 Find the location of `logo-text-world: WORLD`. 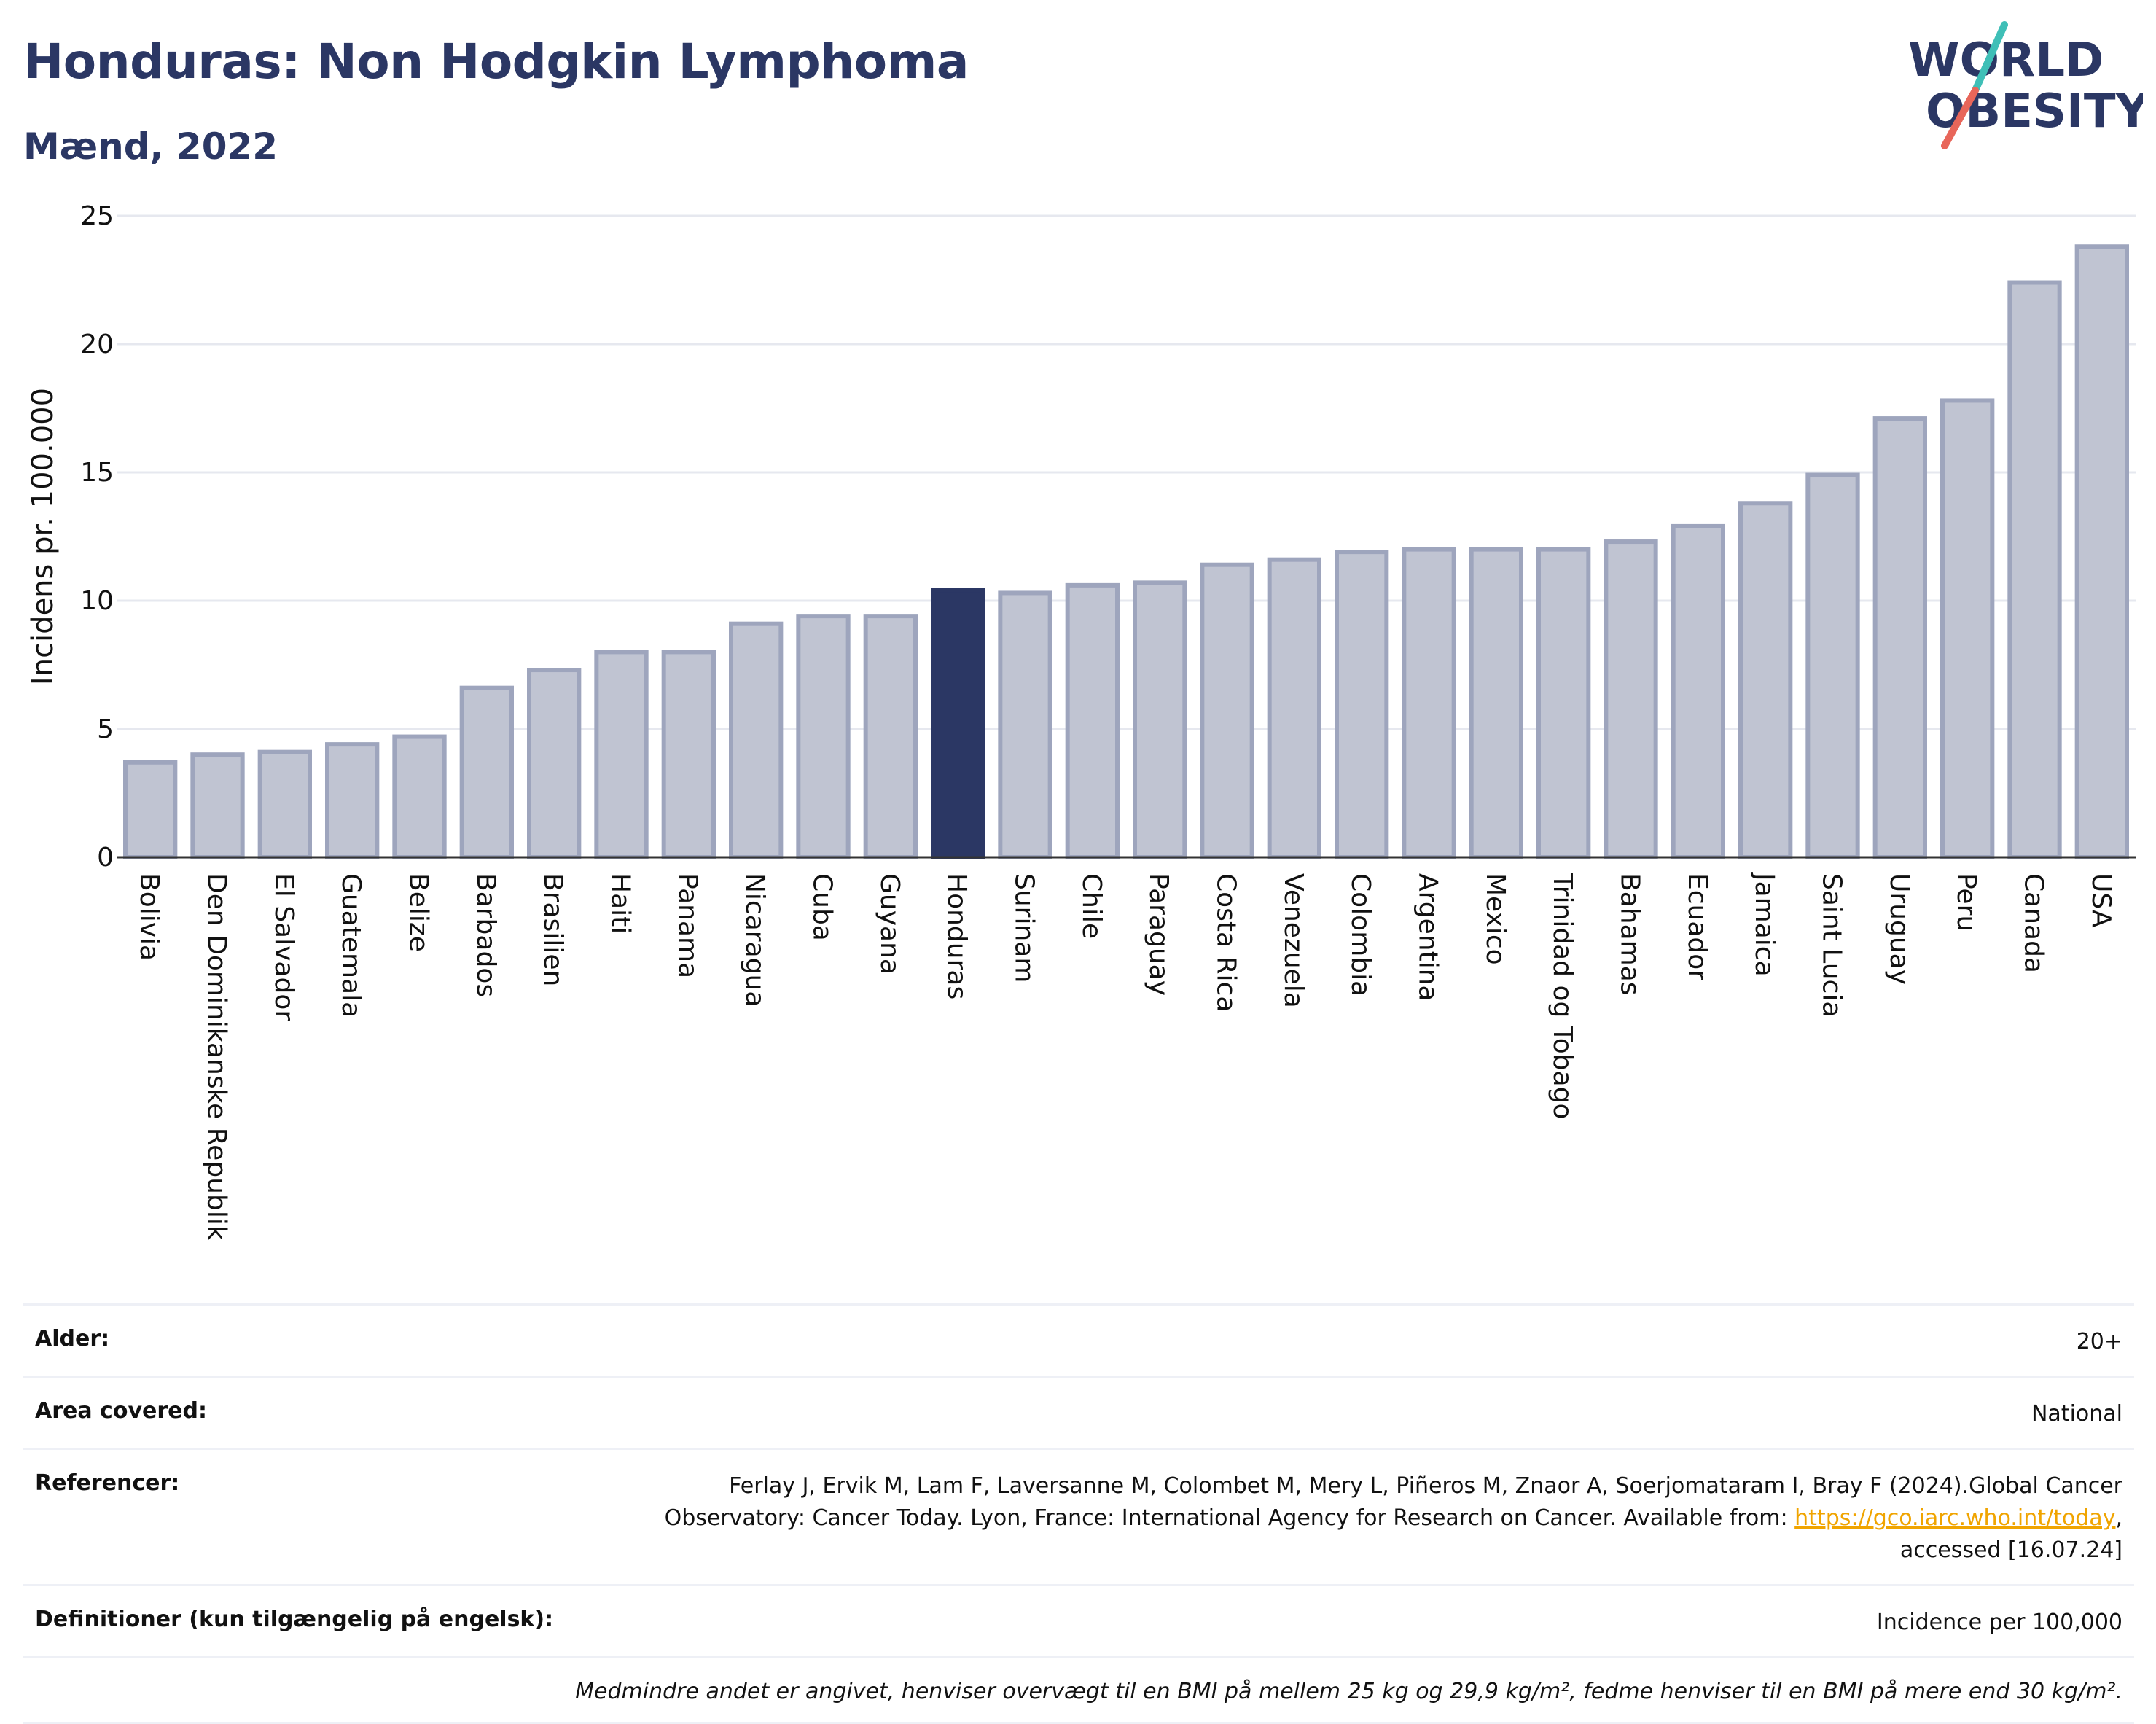

logo-text-world: WORLD is located at coordinates (2006, 60).